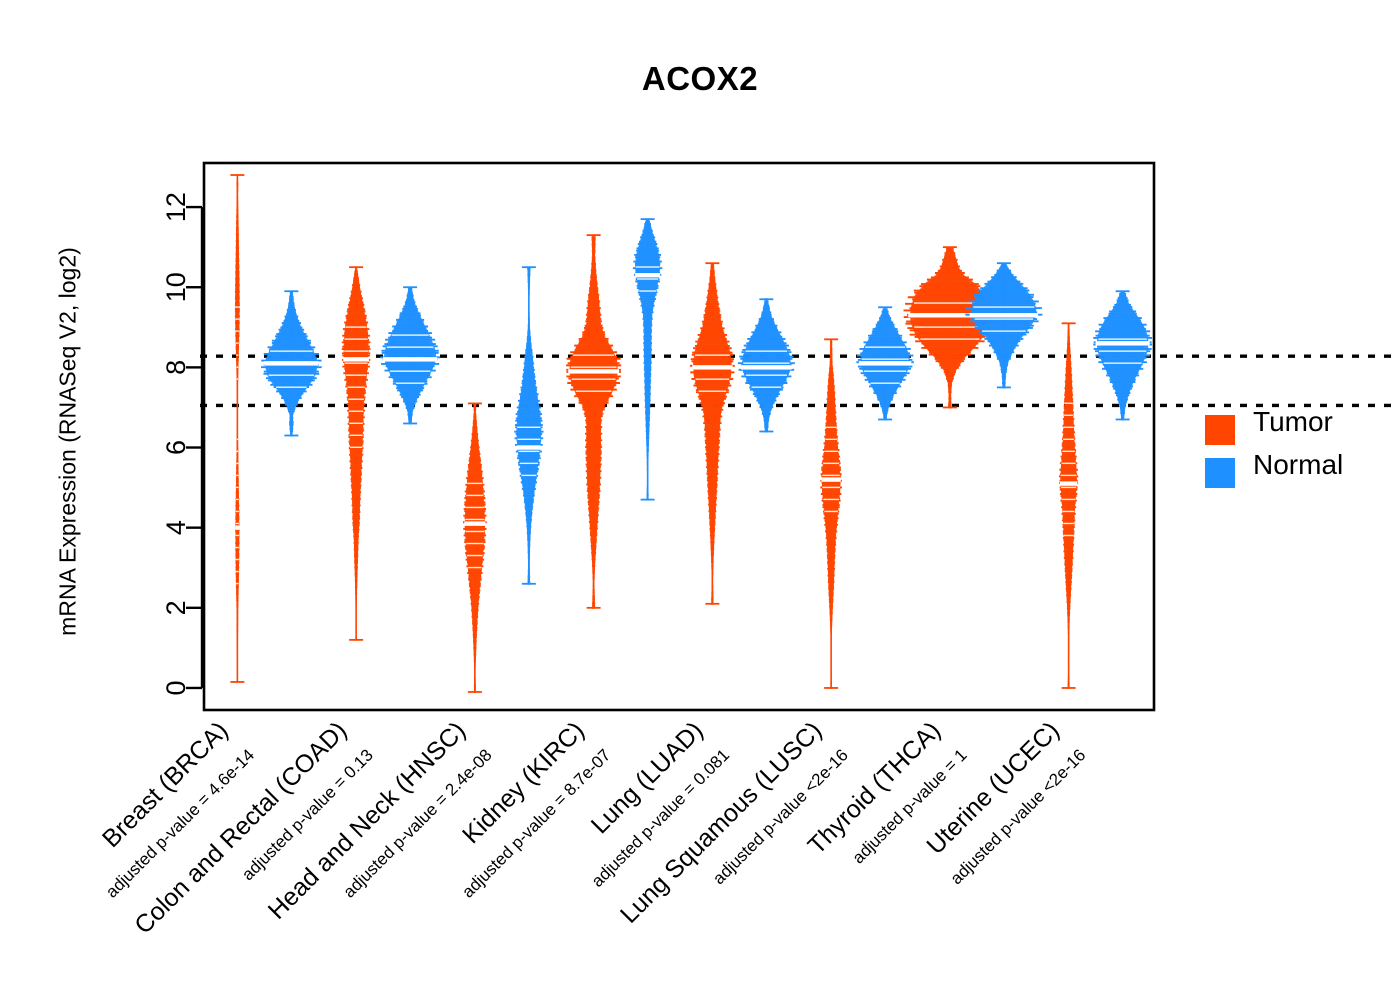  Describe the element at coordinates (176, 207) in the screenshot. I see `y-axis-tick-label: 12` at that location.